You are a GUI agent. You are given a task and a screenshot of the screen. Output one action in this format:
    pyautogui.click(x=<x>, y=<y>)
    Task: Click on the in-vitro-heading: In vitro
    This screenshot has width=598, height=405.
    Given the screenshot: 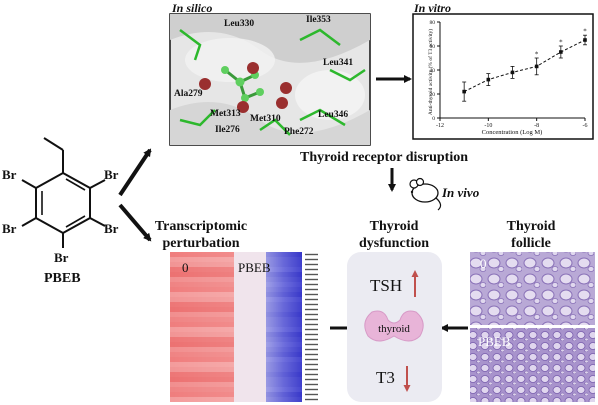 What is the action you would take?
    pyautogui.click(x=432, y=8)
    